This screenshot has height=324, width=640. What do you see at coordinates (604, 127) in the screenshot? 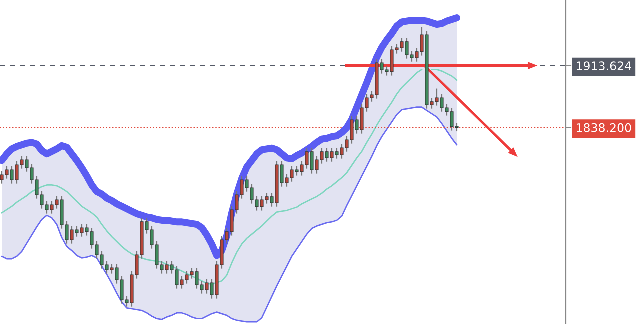
I see `y-tick-label: 1838.200` at bounding box center [604, 127].